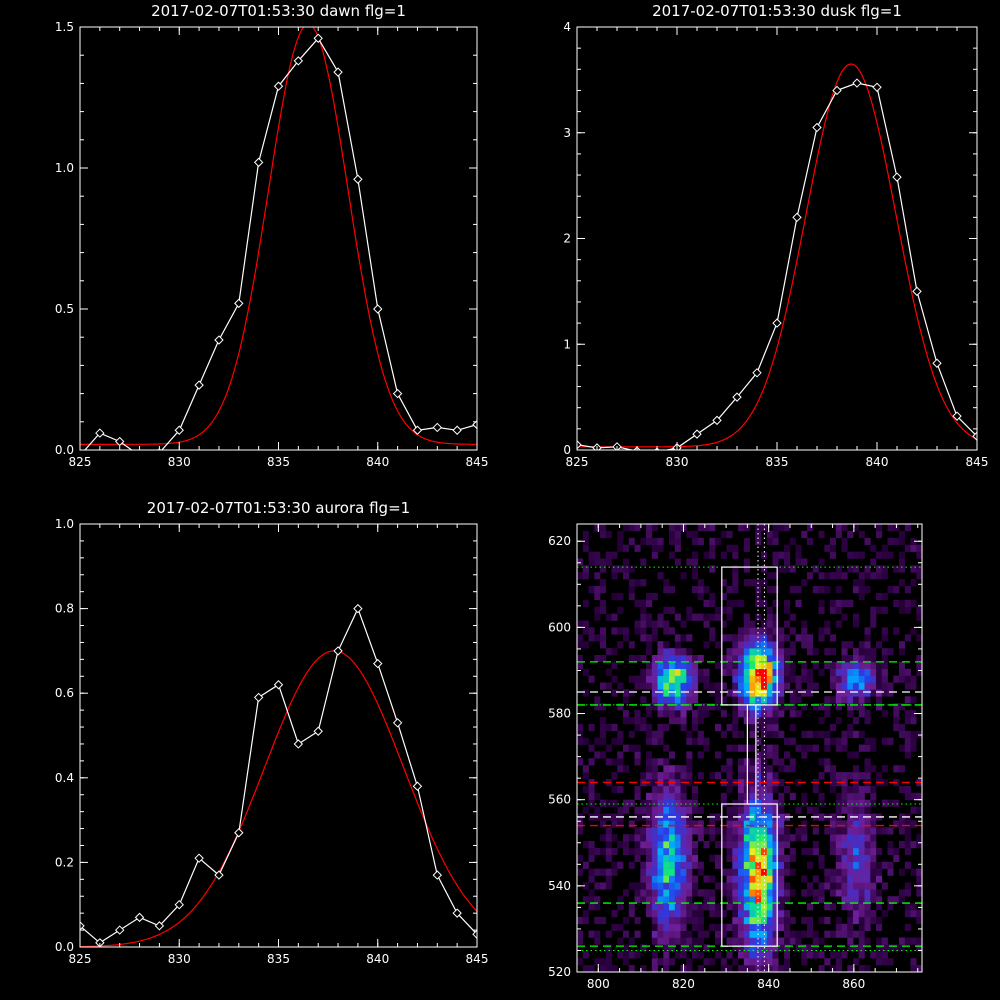  What do you see at coordinates (559, 714) in the screenshot?
I see `y-tick-label: 580` at bounding box center [559, 714].